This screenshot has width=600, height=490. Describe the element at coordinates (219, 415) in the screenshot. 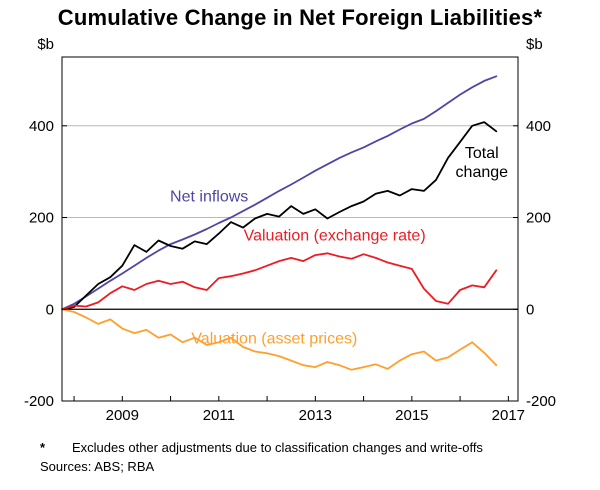

I see `x-axis-label: 2011` at that location.